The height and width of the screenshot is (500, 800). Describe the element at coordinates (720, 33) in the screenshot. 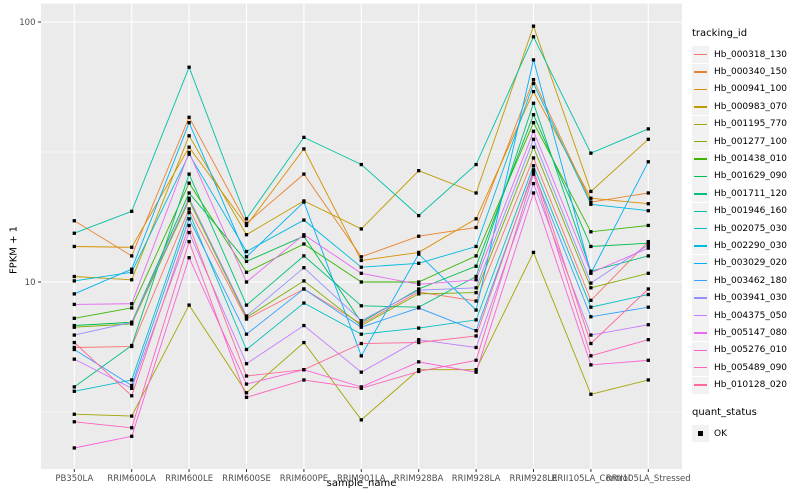

I see `legend-title-tracking-id: tracking_id` at that location.